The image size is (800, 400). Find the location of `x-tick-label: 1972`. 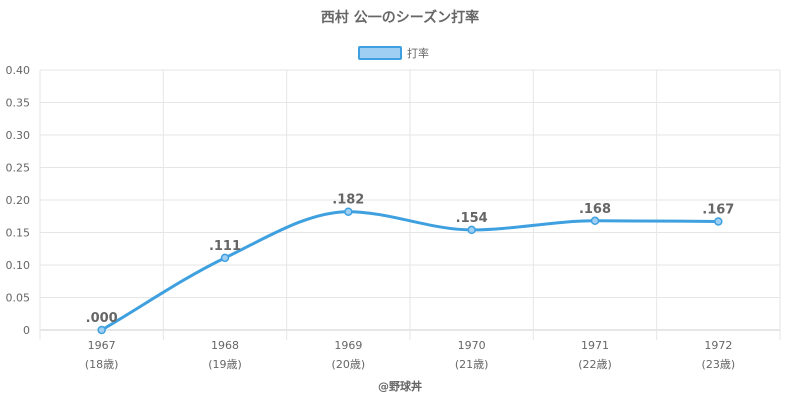

x-tick-label: 1972 is located at coordinates (718, 345).